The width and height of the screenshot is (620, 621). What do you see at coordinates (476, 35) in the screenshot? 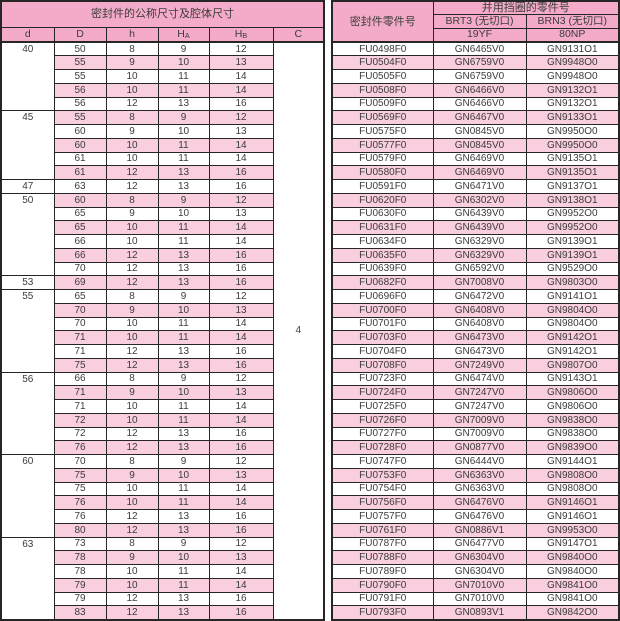
I see `part-header-row-3: 19YF 80NP` at bounding box center [476, 35].